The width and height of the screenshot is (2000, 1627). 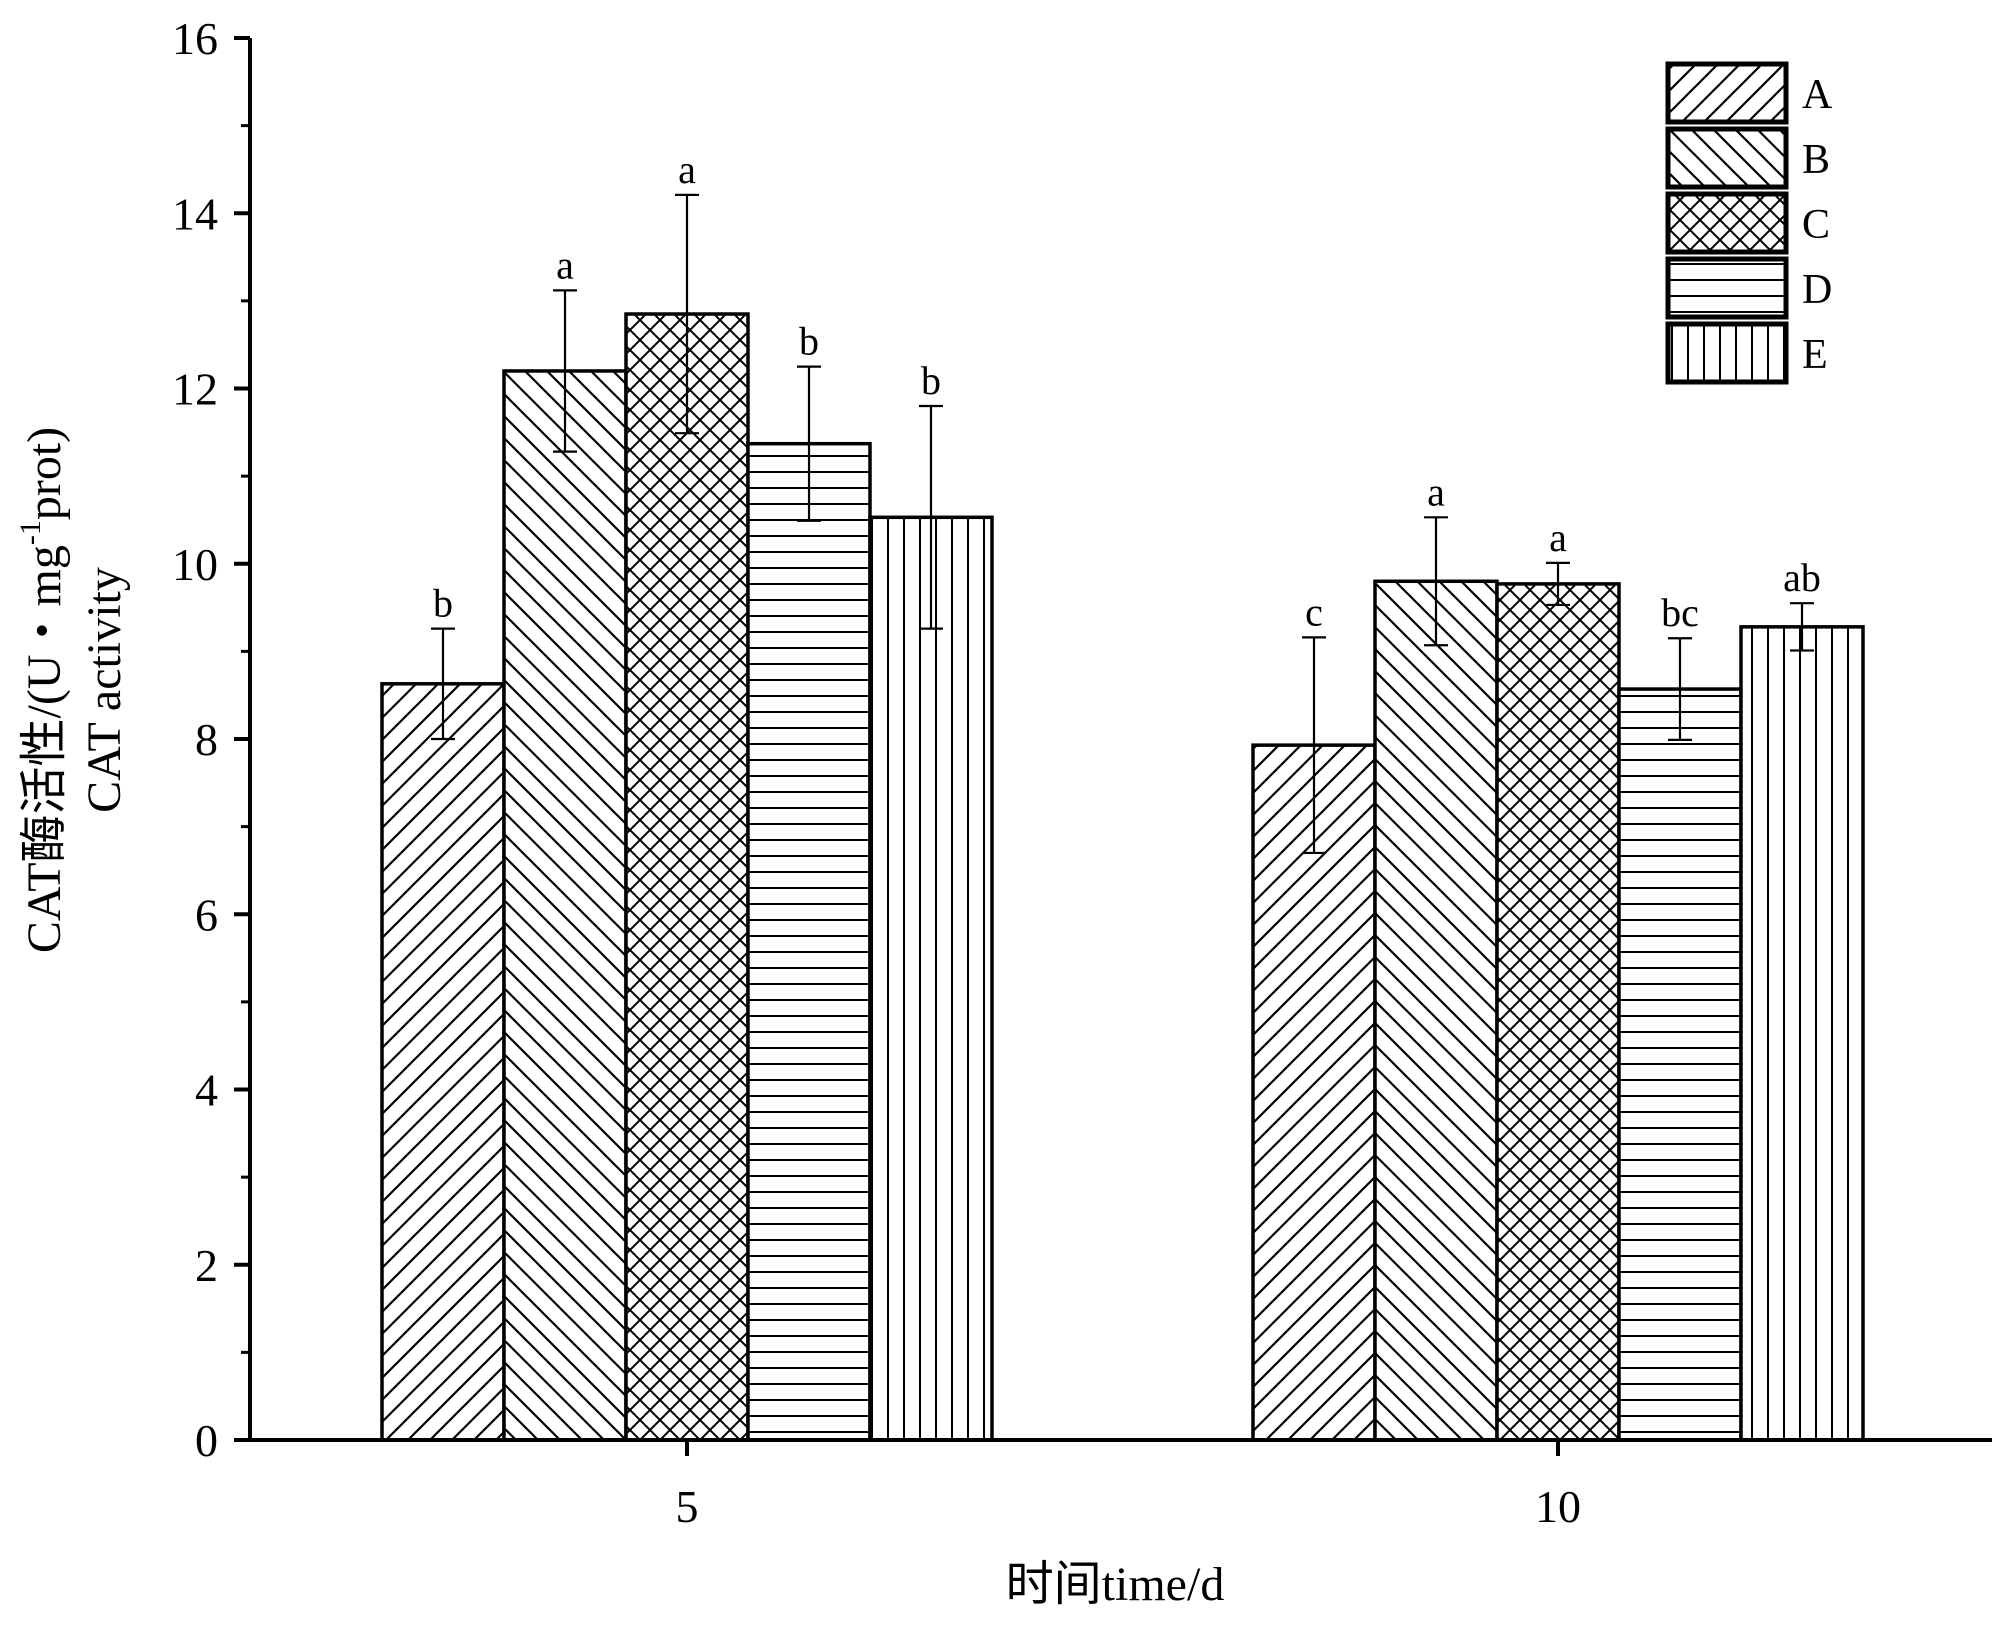 I want to click on y-tick-label: 8, so click(x=206, y=739).